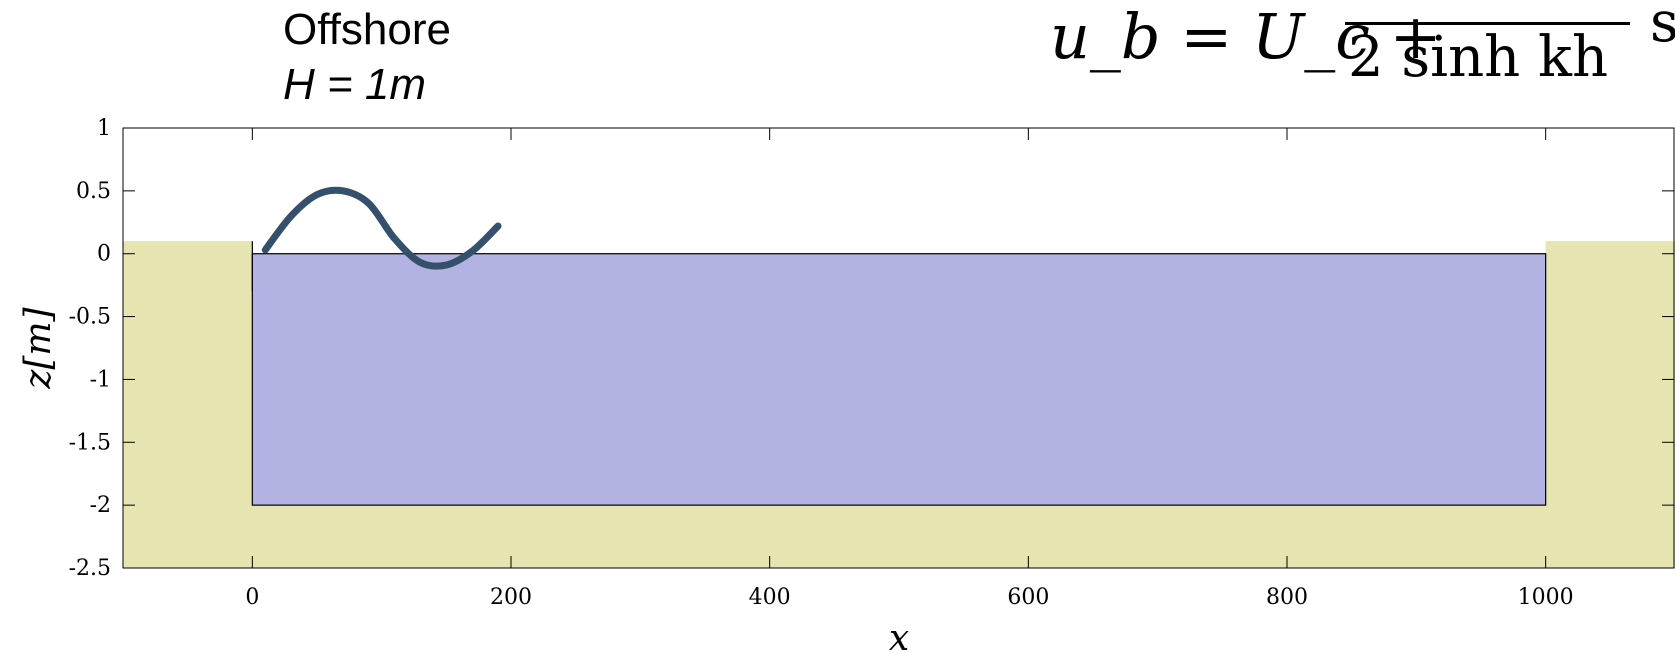 The image size is (1675, 653). Describe the element at coordinates (1478, 57) in the screenshot. I see `formula-denominator: 2 sinh kh` at that location.